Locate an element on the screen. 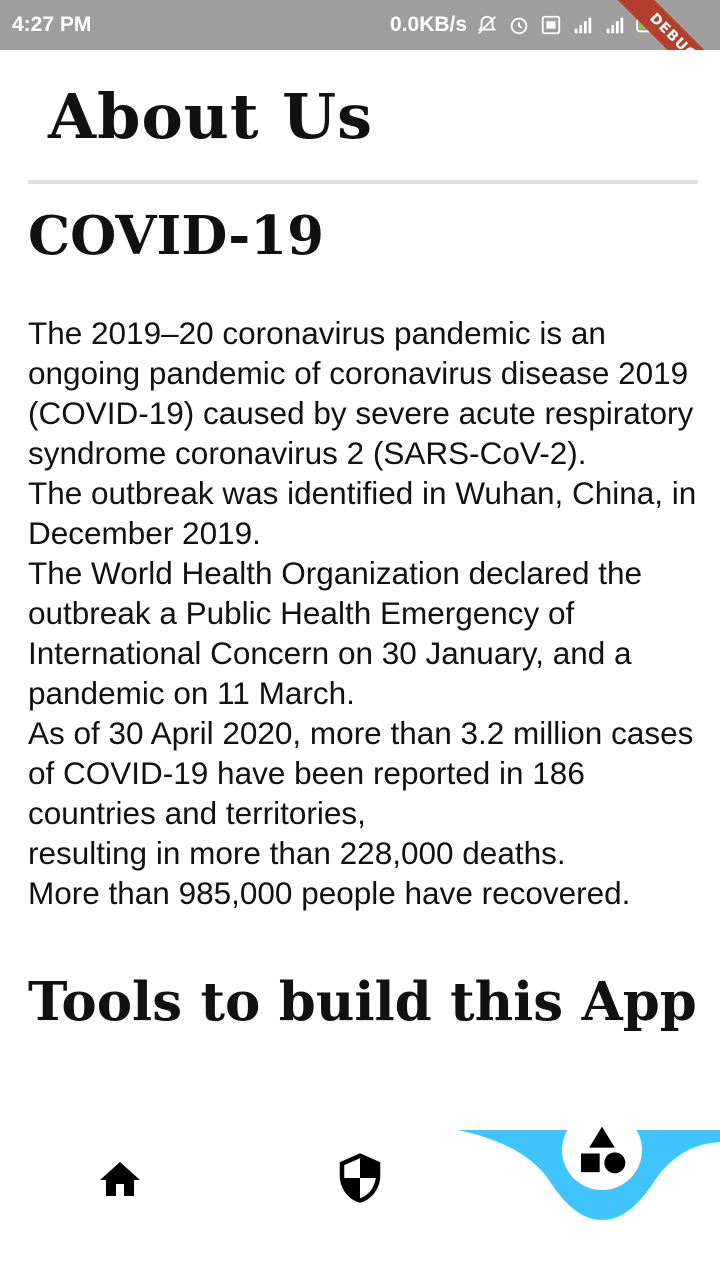 This screenshot has width=720, height=1280. signal-4g-icon is located at coordinates (583, 25).